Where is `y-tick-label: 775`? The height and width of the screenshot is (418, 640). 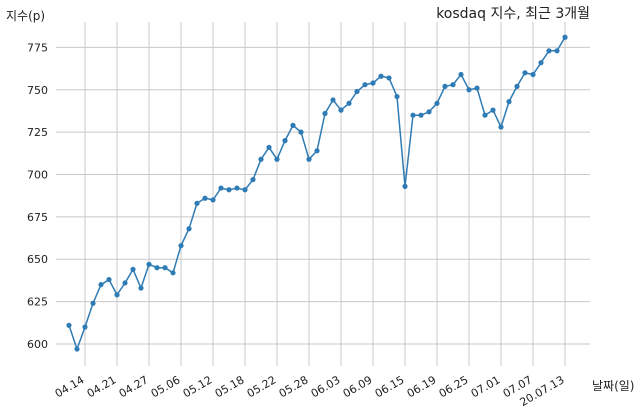 y-tick-label: 775 is located at coordinates (37, 47).